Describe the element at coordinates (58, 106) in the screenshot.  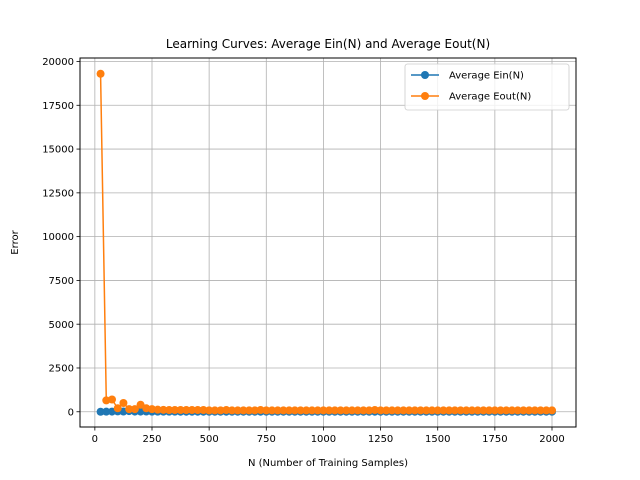
I see `y-tick-label: 17500` at that location.